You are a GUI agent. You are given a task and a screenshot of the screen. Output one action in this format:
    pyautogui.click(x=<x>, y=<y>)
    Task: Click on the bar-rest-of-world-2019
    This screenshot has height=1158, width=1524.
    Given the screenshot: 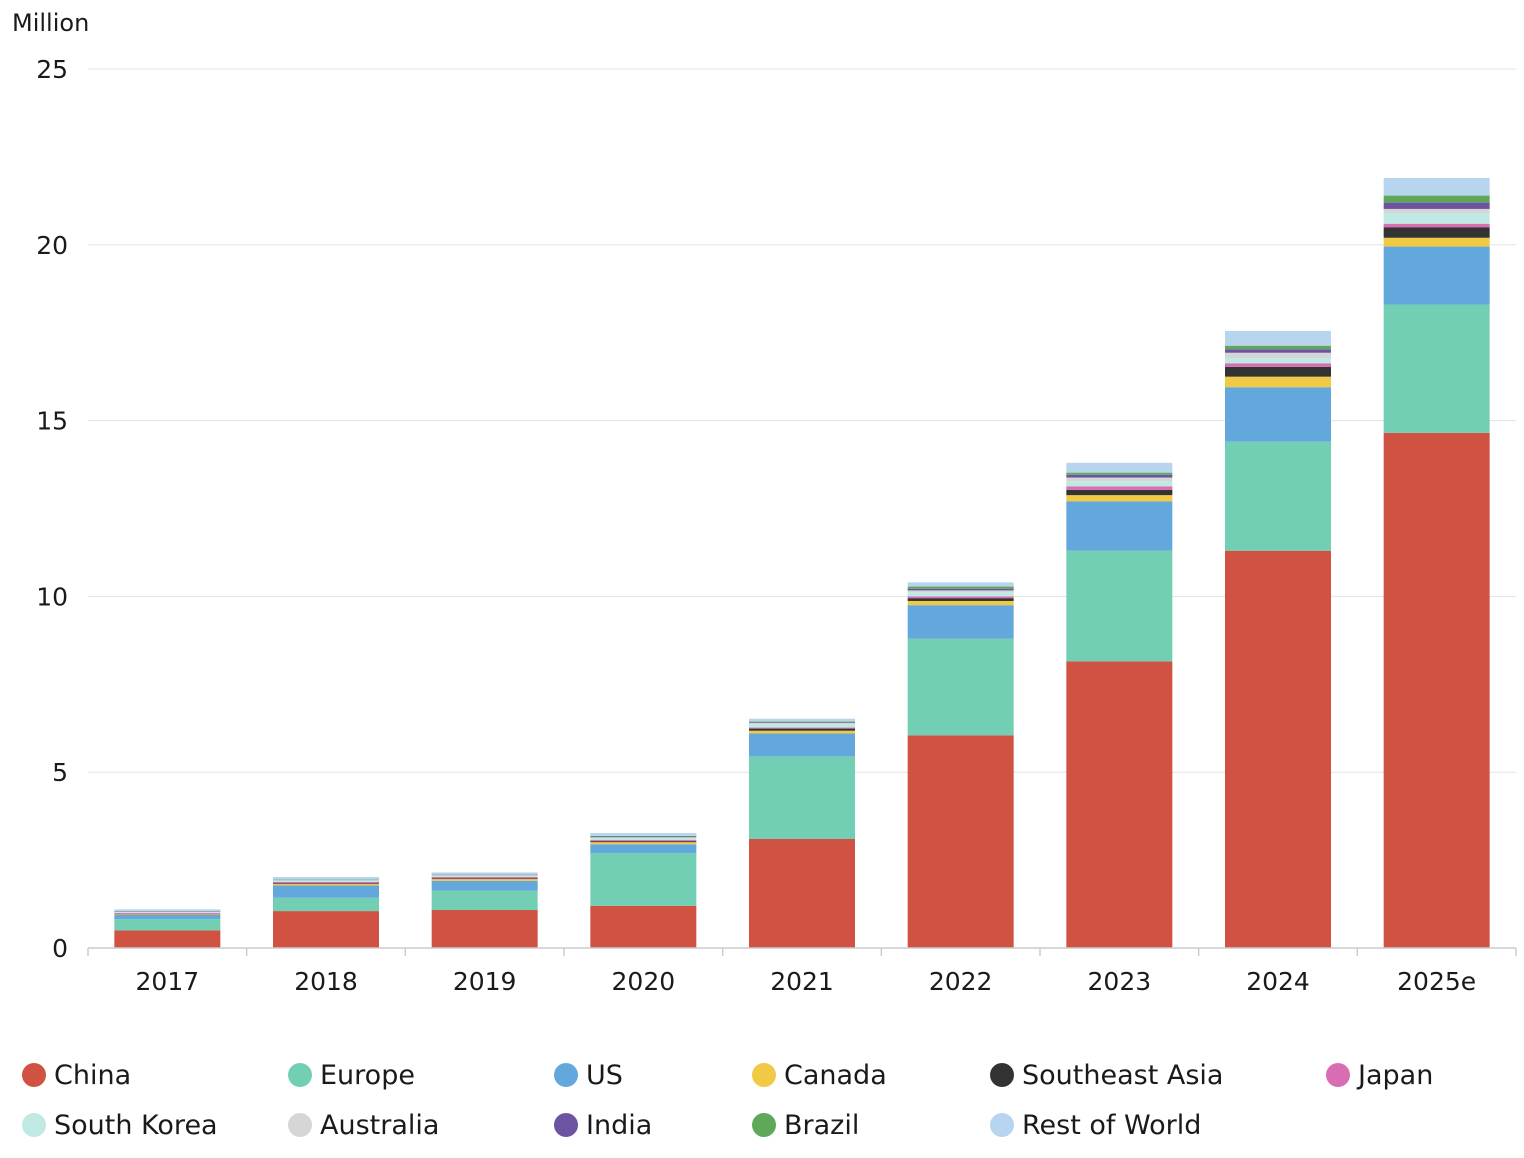 What is the action you would take?
    pyautogui.click(x=484, y=873)
    